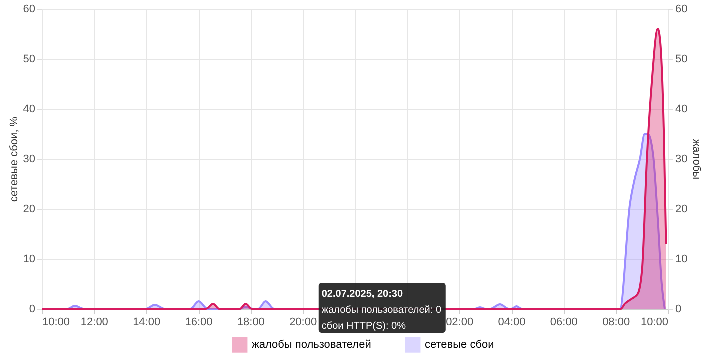 This screenshot has width=720, height=360. I want to click on y-axis-title: сетевые сбои, %, so click(14, 159).